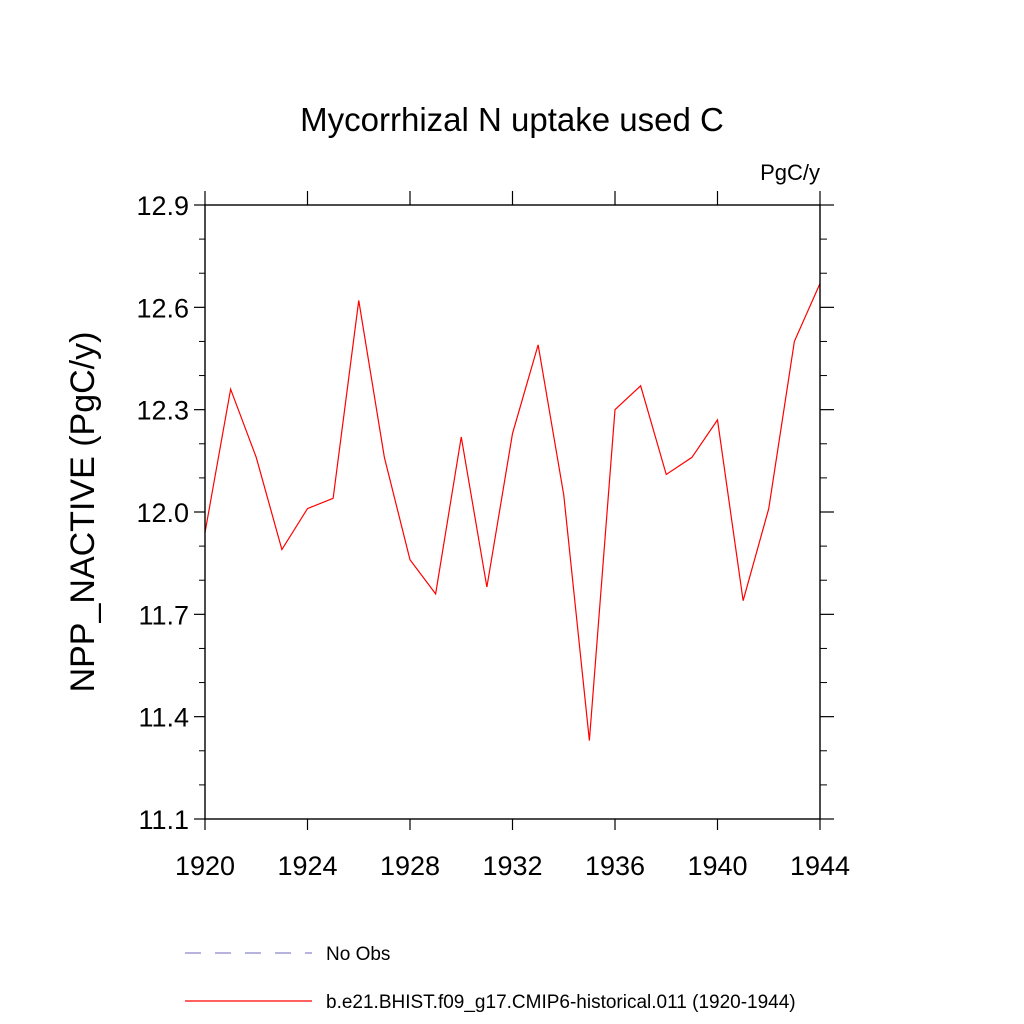 The height and width of the screenshot is (1024, 1024). I want to click on chart-title: Mycorrhizal N uptake used C, so click(512, 119).